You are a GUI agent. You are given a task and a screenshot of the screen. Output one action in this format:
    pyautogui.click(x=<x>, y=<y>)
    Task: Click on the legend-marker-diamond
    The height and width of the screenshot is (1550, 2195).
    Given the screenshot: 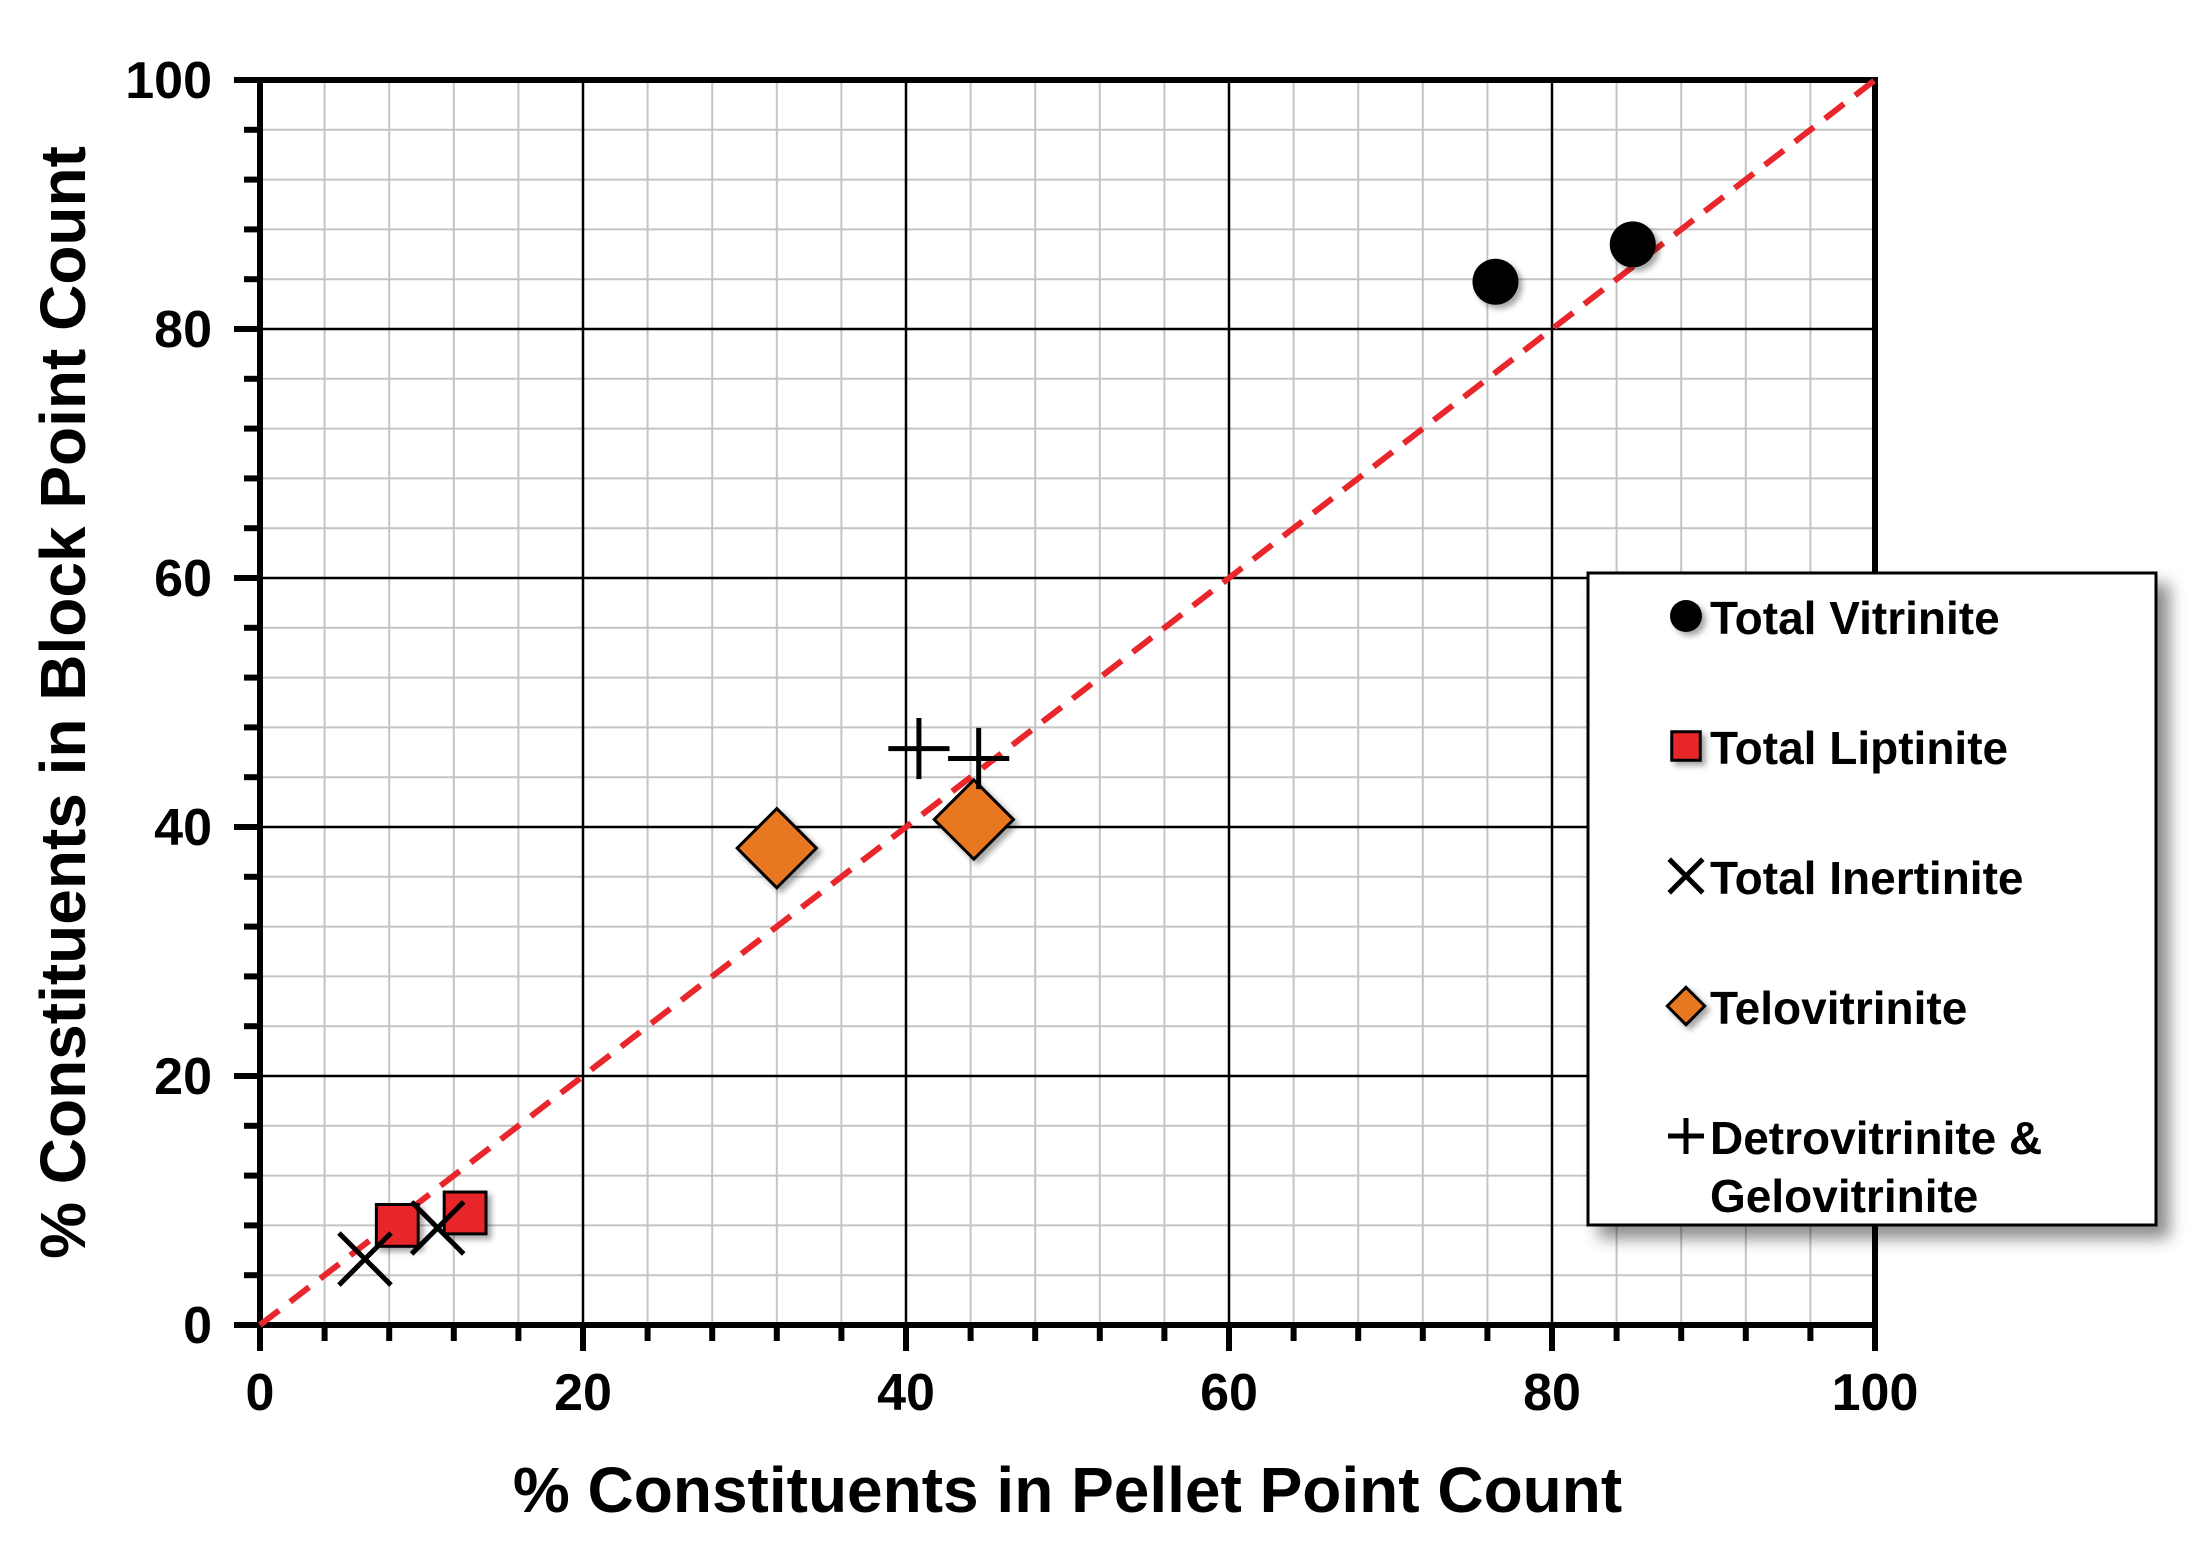 What is the action you would take?
    pyautogui.click(x=1686, y=1006)
    